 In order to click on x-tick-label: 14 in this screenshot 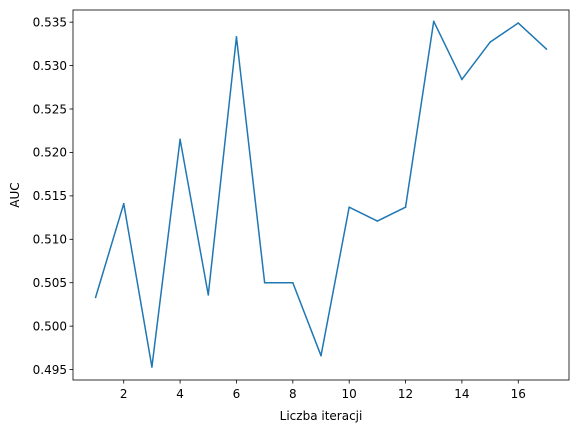, I will do `click(461, 394)`.